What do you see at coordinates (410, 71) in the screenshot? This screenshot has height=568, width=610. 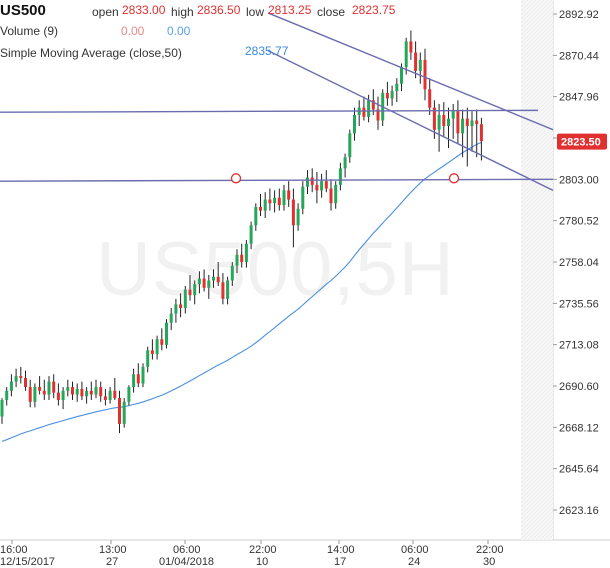 I see `trendline-channel-upper` at bounding box center [410, 71].